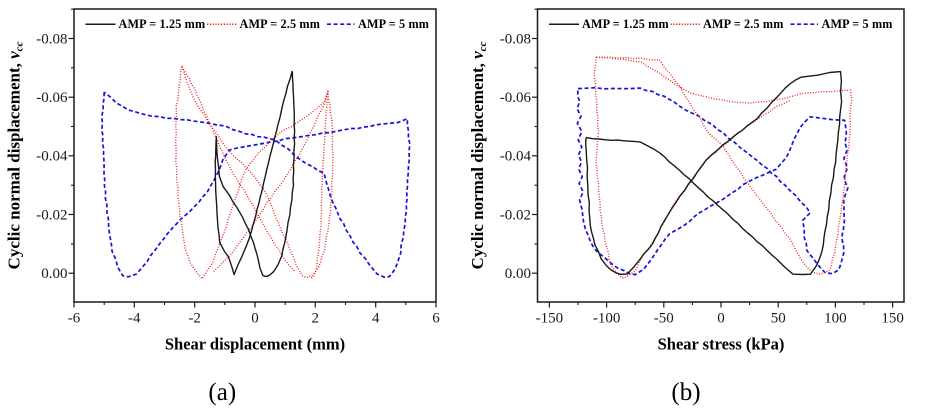  I want to click on svg-text: 2, so click(316, 319).